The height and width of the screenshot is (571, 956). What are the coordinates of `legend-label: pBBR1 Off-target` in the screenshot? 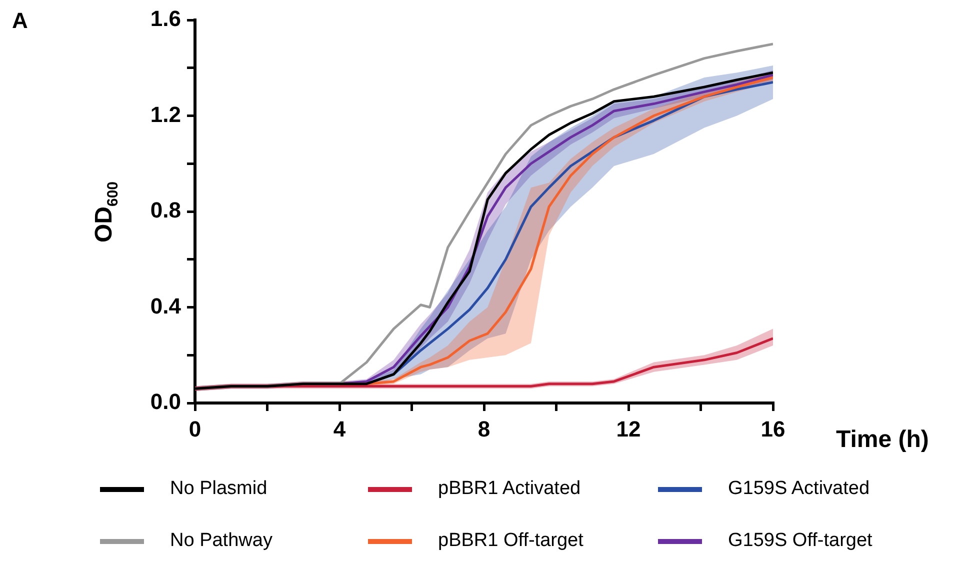 It's located at (511, 541).